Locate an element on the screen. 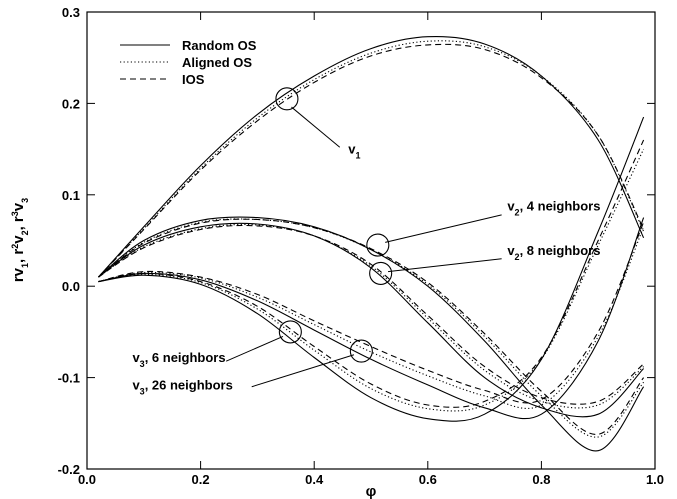  x-tick-label: 0.6 is located at coordinates (428, 479).